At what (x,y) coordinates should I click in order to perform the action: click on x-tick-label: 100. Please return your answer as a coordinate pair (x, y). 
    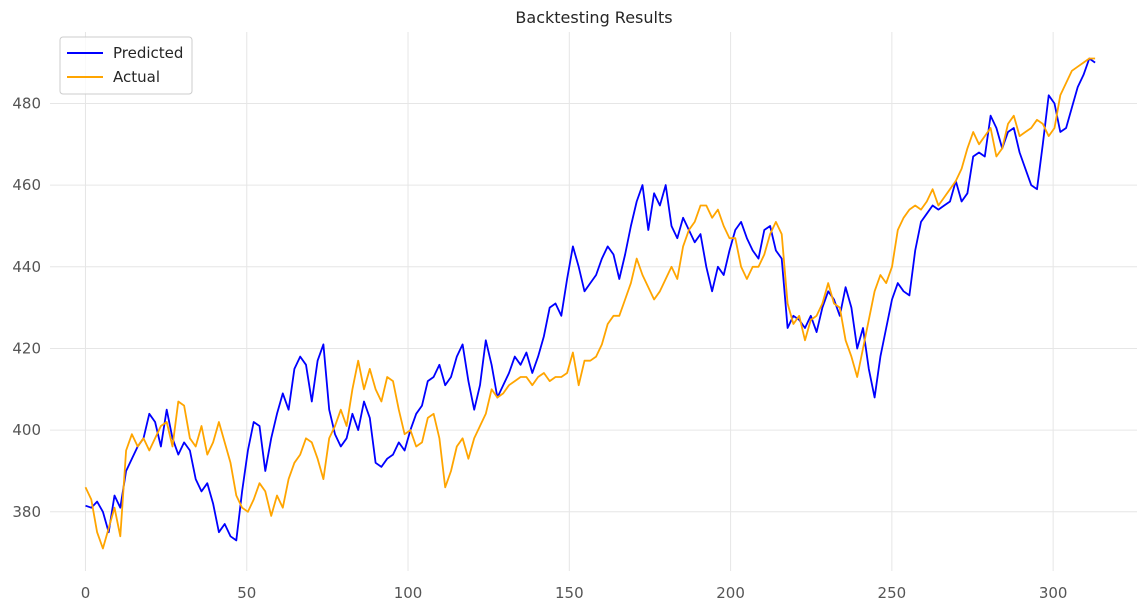
    Looking at the image, I should click on (408, 593).